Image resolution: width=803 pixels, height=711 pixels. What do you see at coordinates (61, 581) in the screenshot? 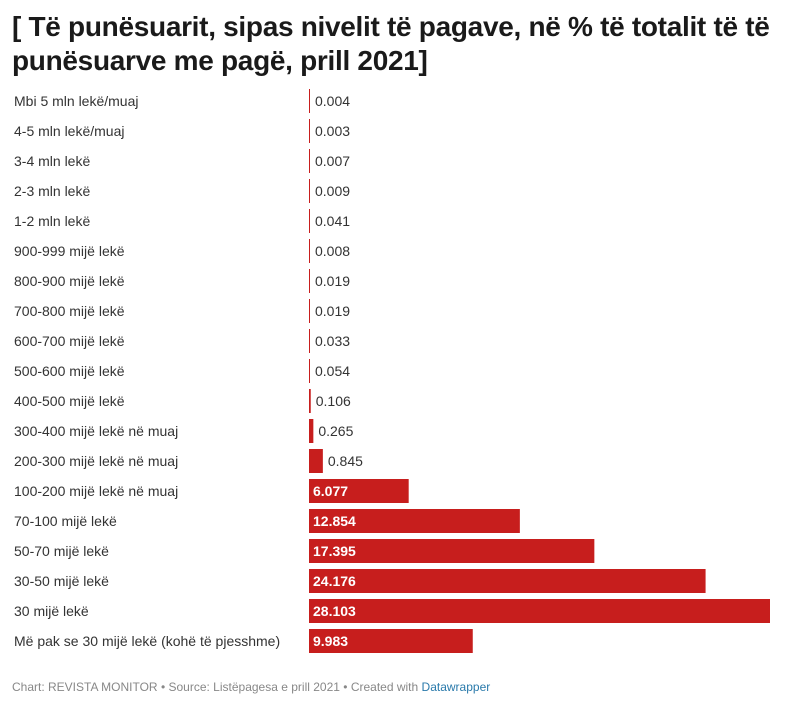
I see `category-label: 30-50 mijë lekë` at bounding box center [61, 581].